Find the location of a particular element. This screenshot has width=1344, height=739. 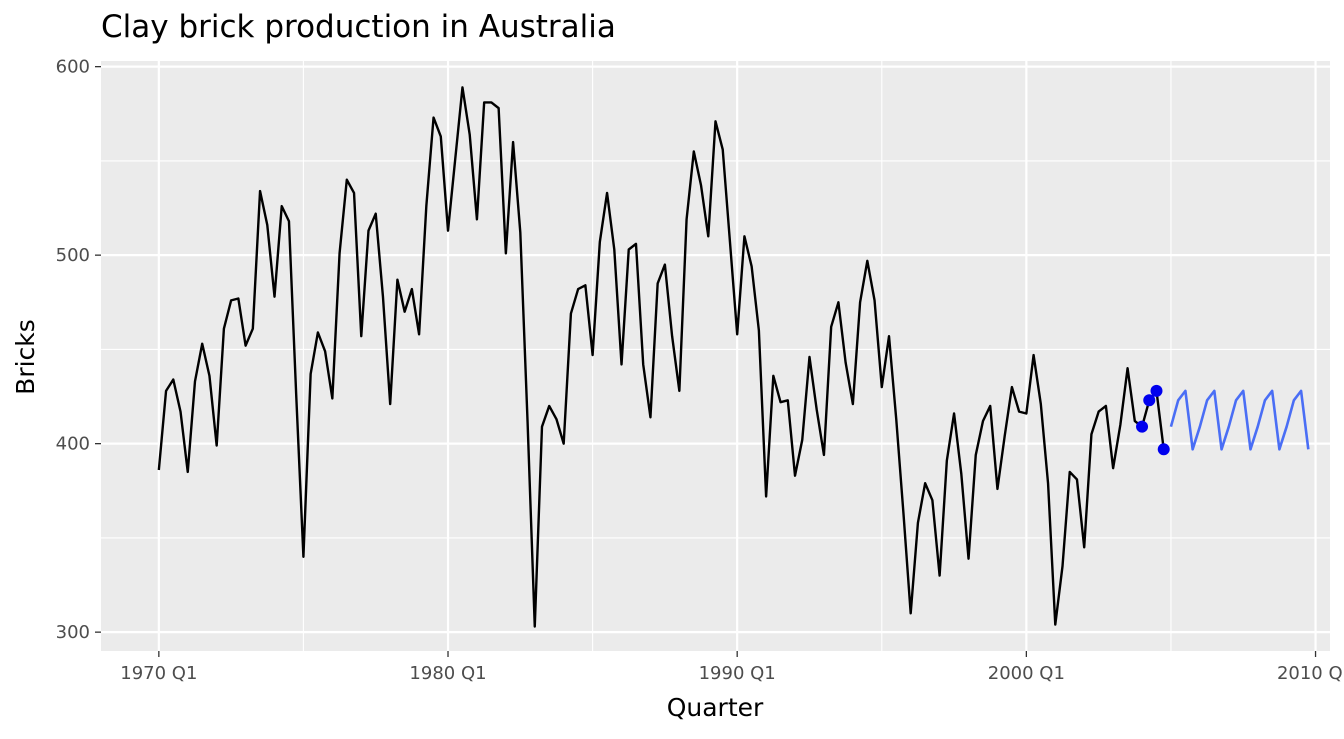

forecast-series-line is located at coordinates (1239, 420).